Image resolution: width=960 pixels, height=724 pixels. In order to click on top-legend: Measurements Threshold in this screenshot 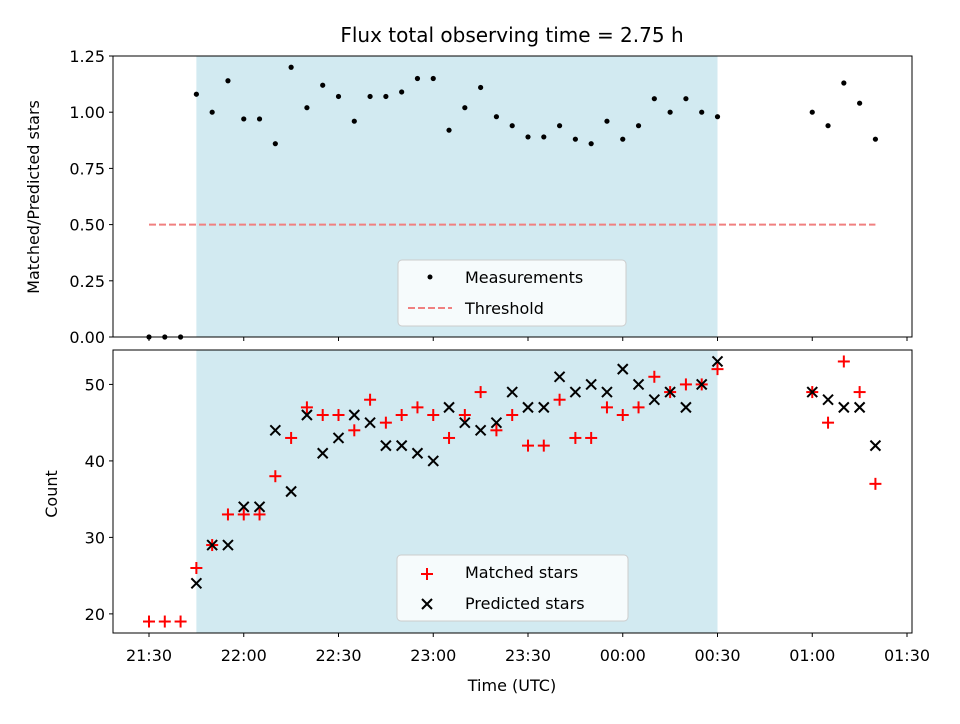, I will do `click(512, 293)`.